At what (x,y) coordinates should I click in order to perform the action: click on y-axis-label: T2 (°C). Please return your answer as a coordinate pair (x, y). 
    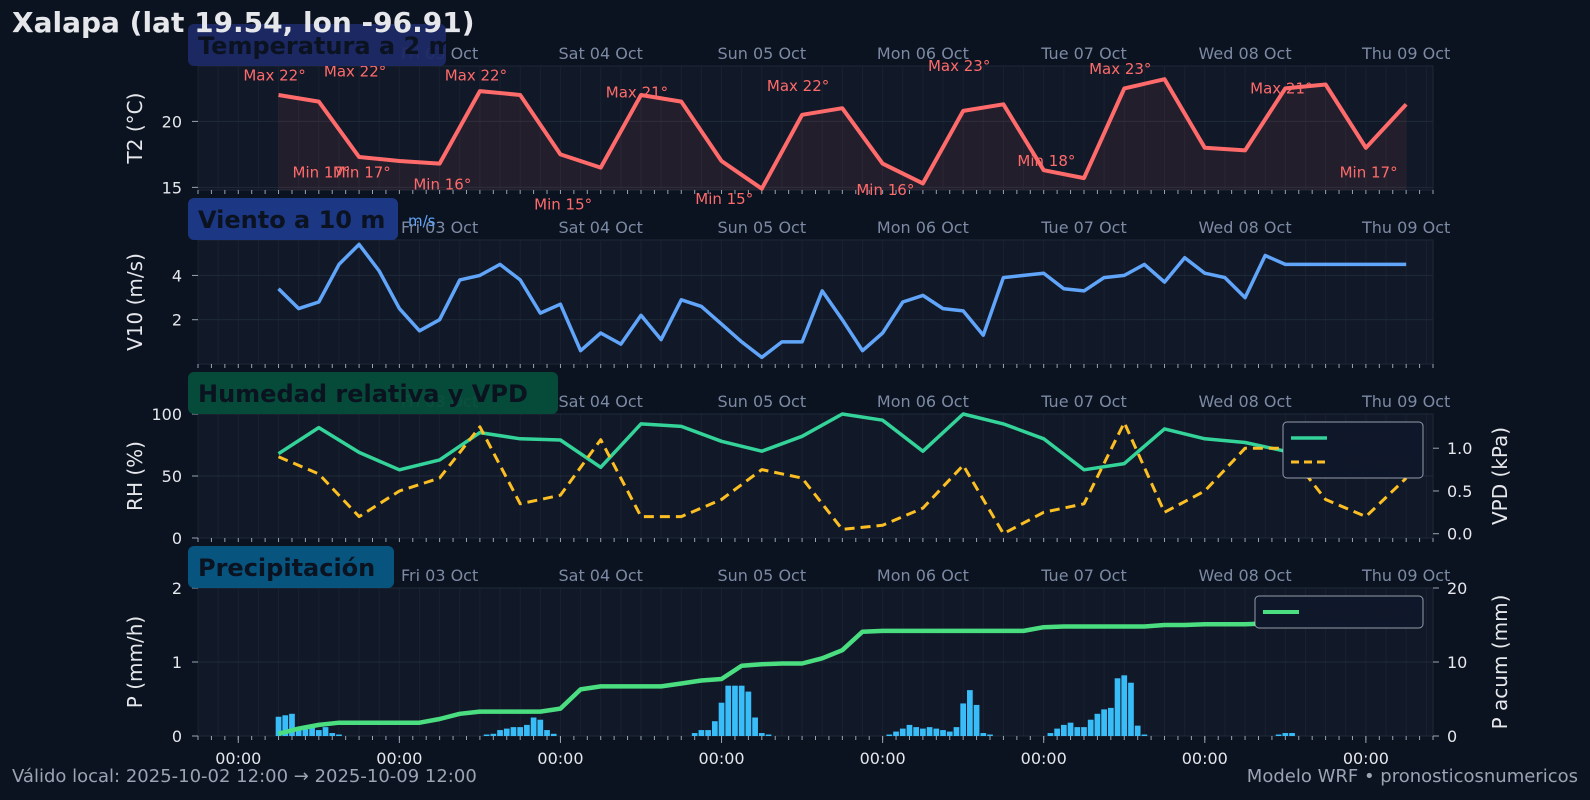
    Looking at the image, I should click on (135, 129).